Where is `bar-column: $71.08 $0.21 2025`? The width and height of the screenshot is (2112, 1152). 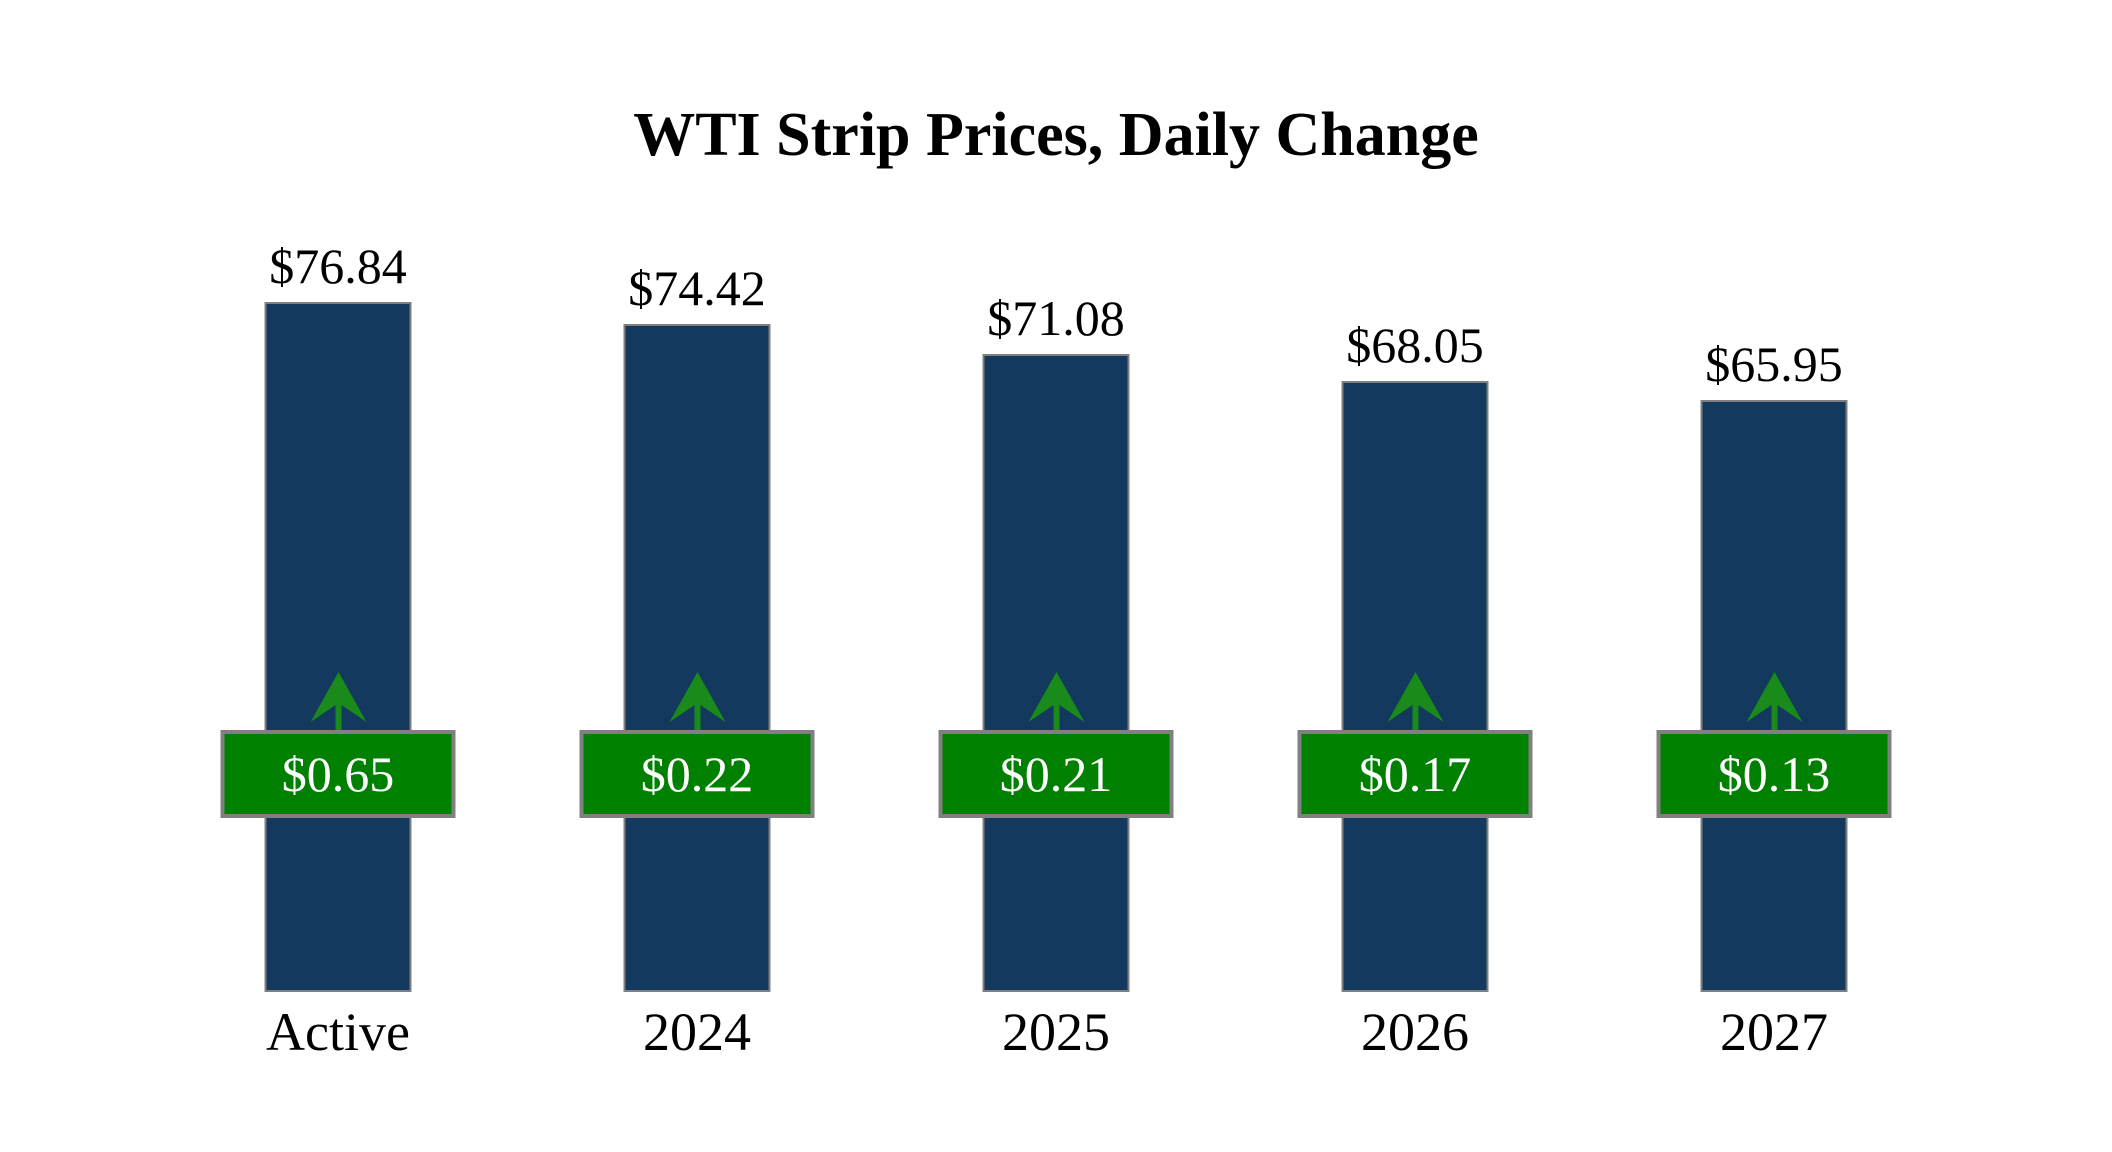 bar-column: $71.08 $0.21 2025 is located at coordinates (1056, 576).